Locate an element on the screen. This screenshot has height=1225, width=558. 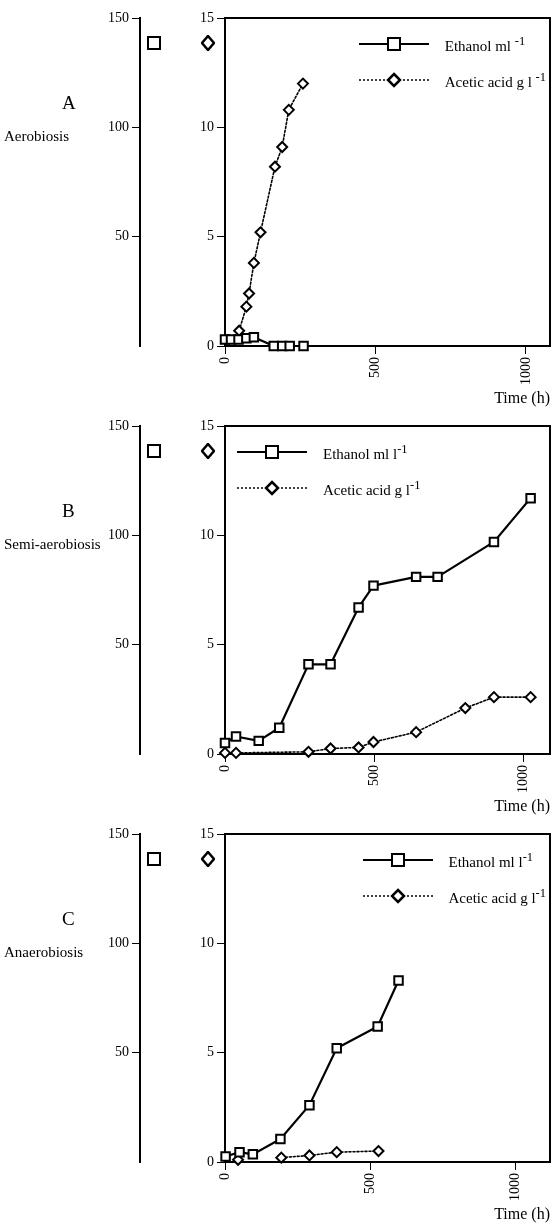
text: B is located at coordinates (68, 511).